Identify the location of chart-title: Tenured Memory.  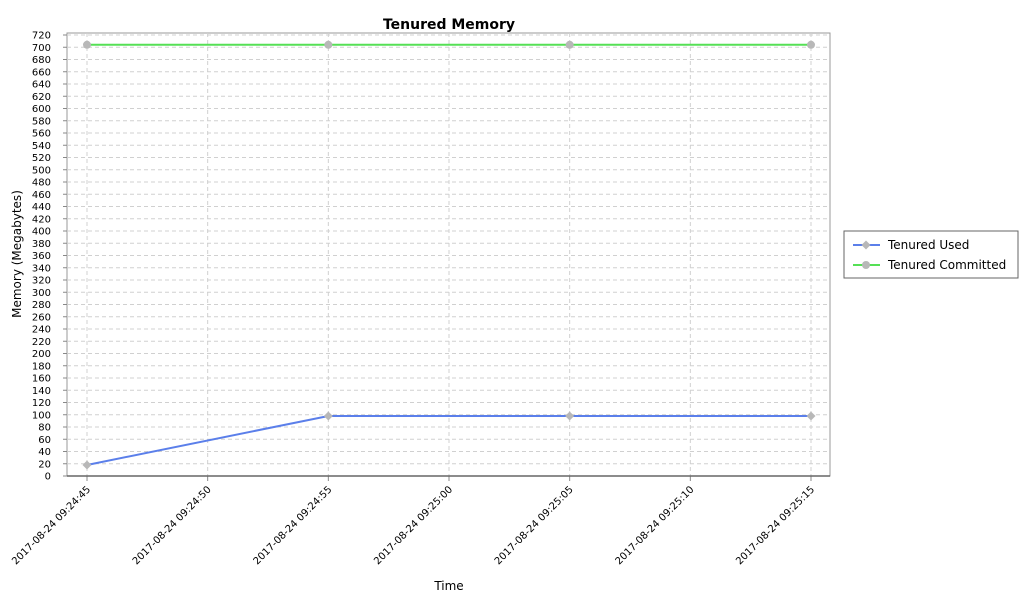
(449, 25).